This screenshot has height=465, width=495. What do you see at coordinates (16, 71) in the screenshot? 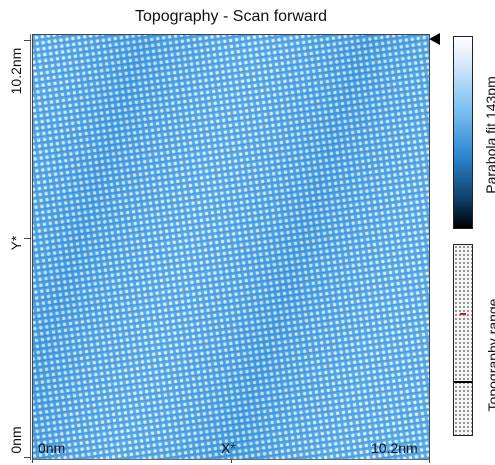
I see `y-axis-max-label: 10.2nm` at bounding box center [16, 71].